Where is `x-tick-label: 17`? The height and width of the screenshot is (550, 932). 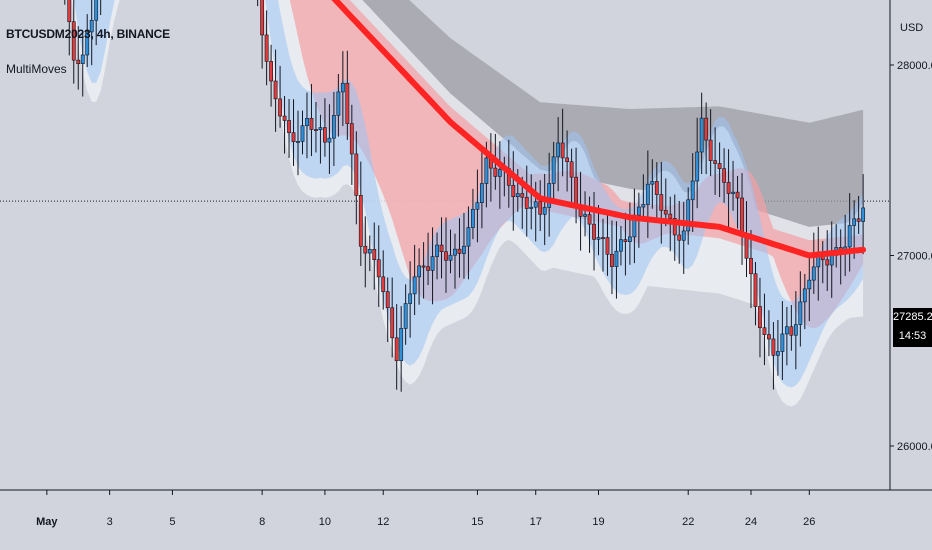 x-tick-label: 17 is located at coordinates (536, 522).